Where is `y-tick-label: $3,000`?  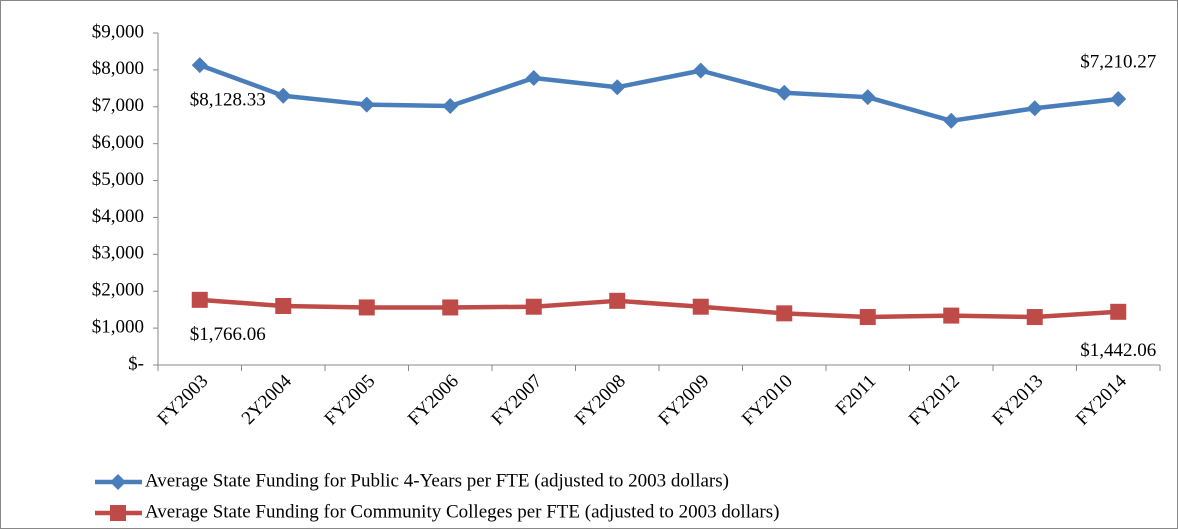 y-tick-label: $3,000 is located at coordinates (118, 253).